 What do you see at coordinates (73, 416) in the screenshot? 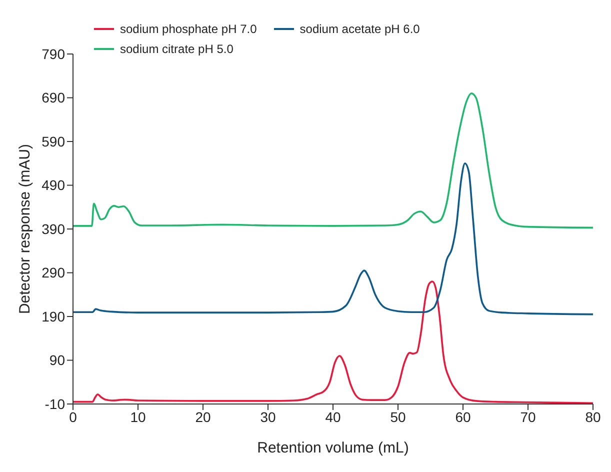
I see `x-tick-label: 0` at bounding box center [73, 416].